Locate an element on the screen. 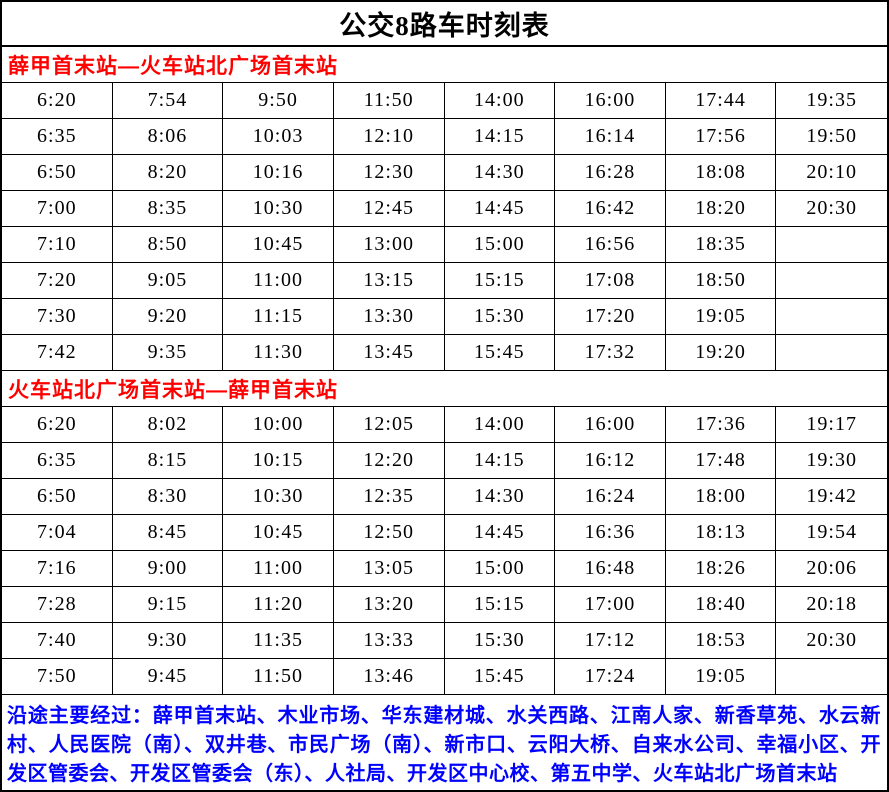 The height and width of the screenshot is (792, 889). time-cell: 8:30 is located at coordinates (168, 497).